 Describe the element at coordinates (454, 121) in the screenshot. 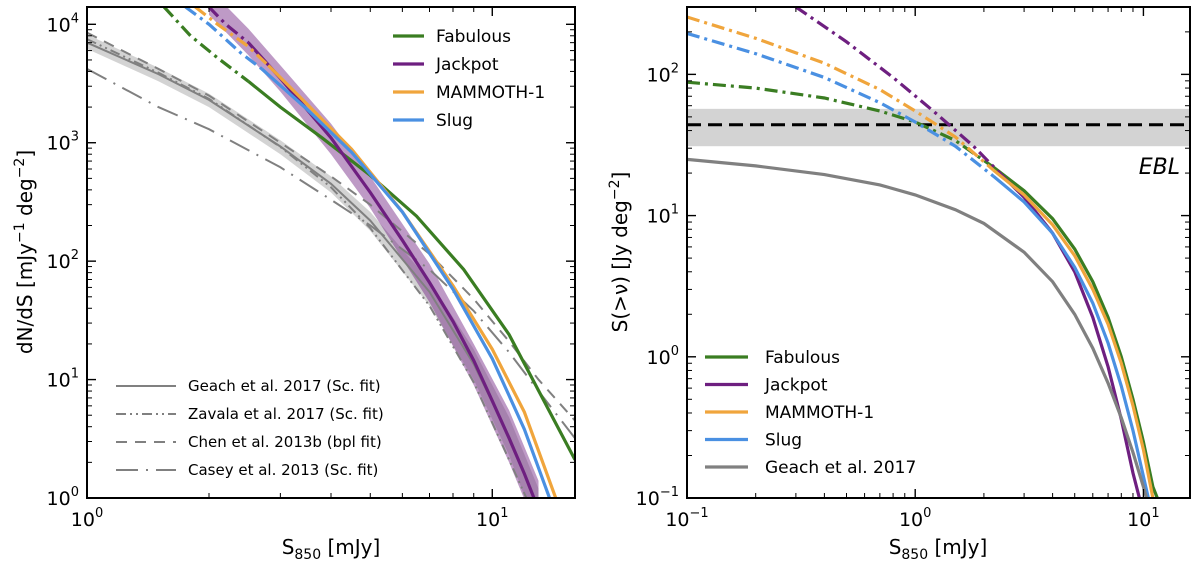

I see `left-legend-label-slug: Slug` at that location.